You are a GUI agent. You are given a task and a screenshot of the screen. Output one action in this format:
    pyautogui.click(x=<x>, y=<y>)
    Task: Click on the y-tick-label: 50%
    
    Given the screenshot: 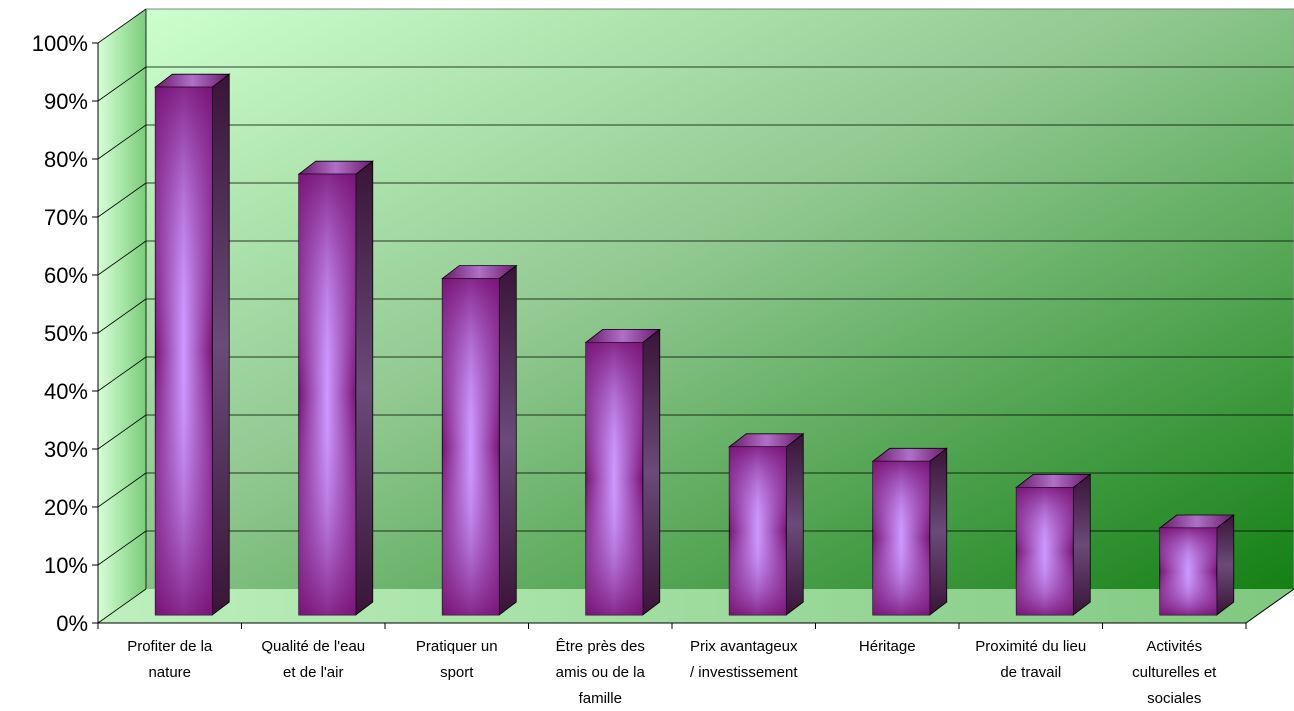 What is the action you would take?
    pyautogui.click(x=66, y=333)
    